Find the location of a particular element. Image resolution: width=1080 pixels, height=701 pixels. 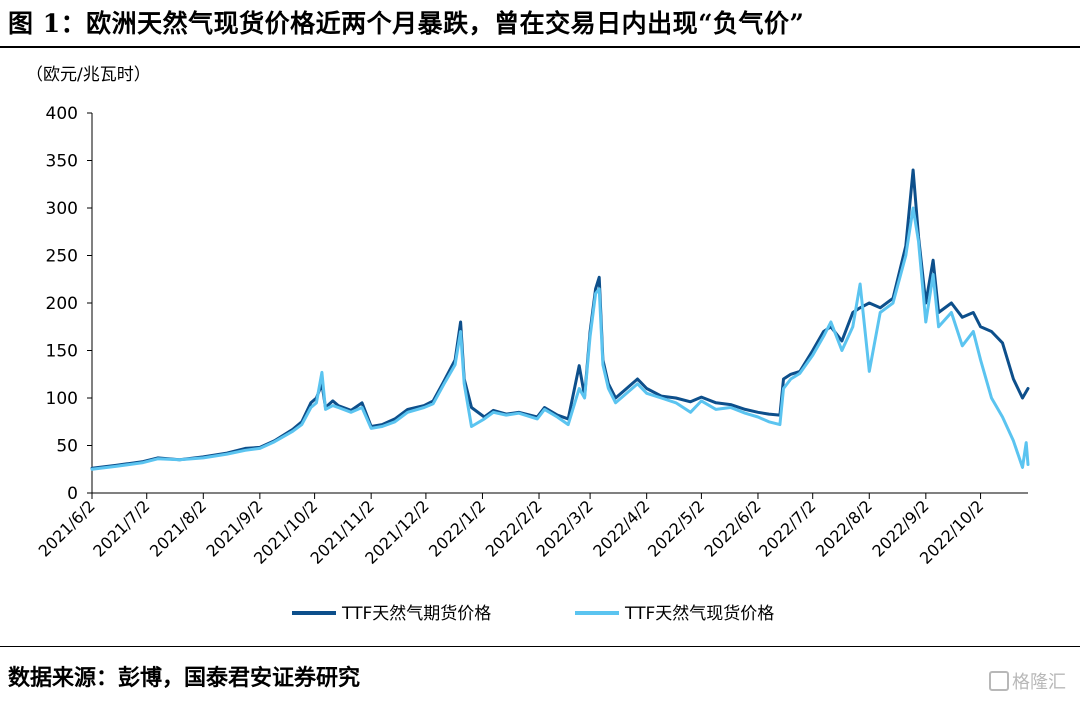

y-tick-label: 250 is located at coordinates (62, 257).